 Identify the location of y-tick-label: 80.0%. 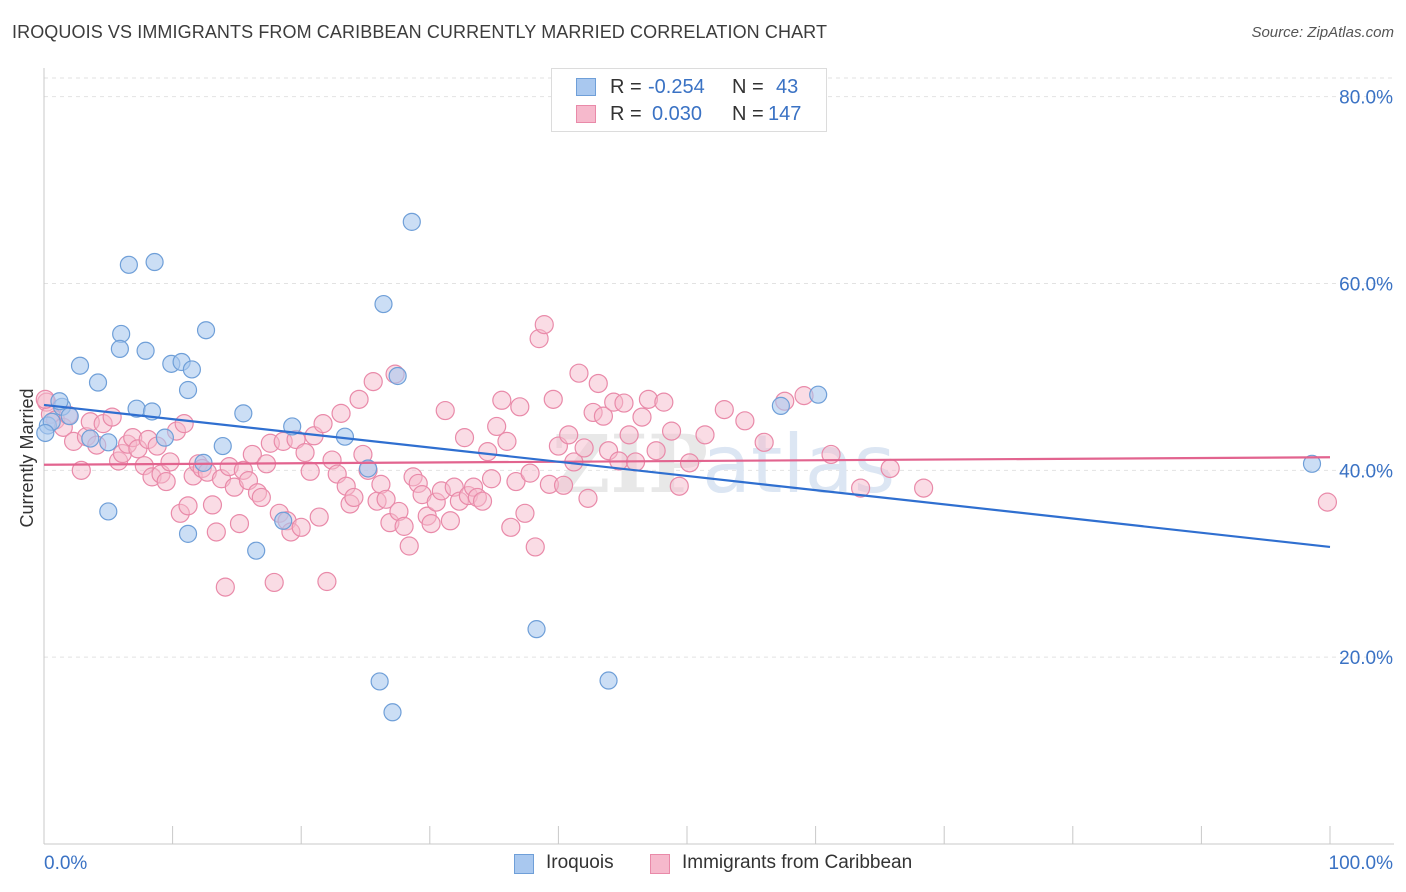
(1366, 98).